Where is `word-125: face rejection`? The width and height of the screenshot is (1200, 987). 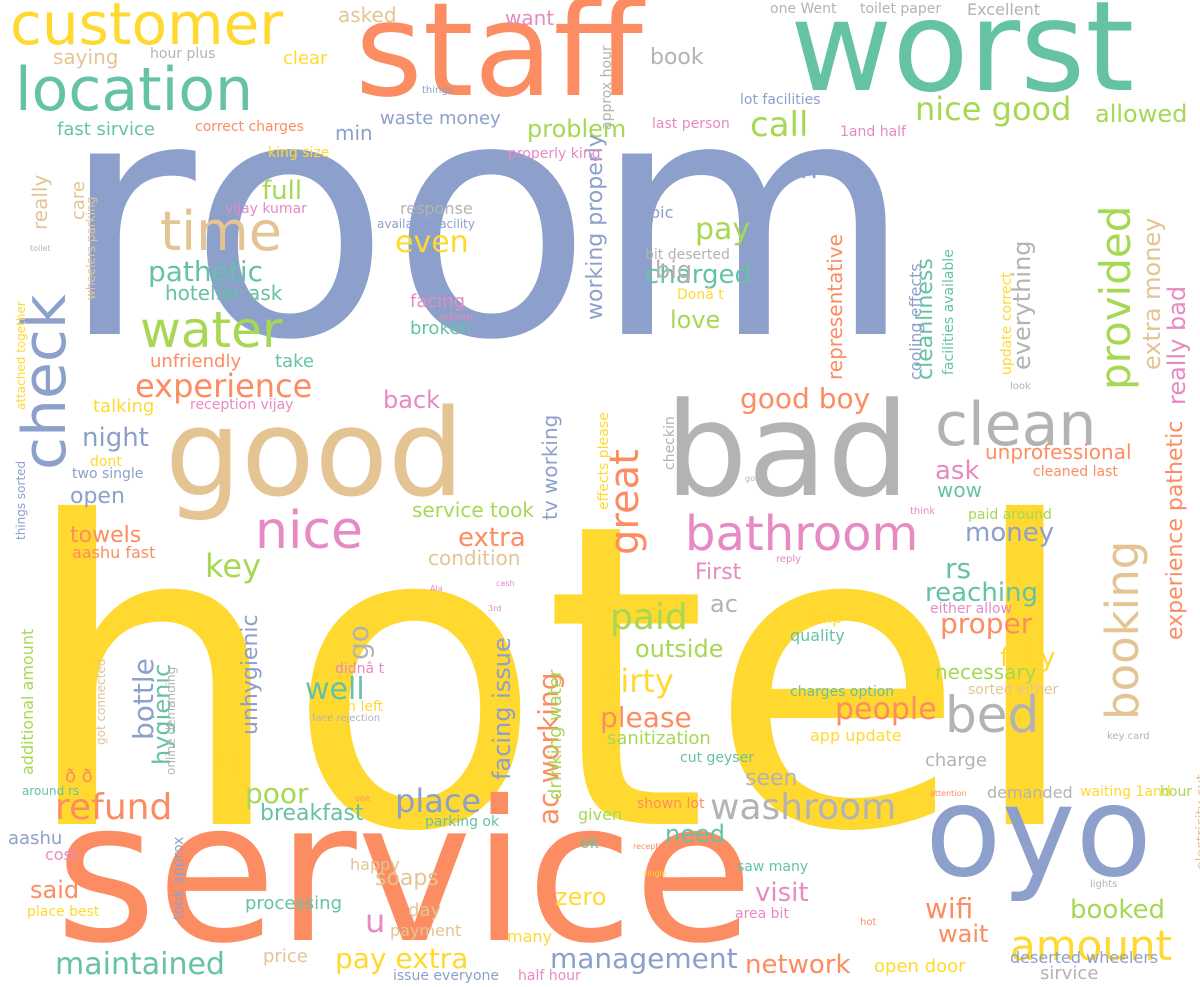
word-125: face rejection is located at coordinates (346, 718).